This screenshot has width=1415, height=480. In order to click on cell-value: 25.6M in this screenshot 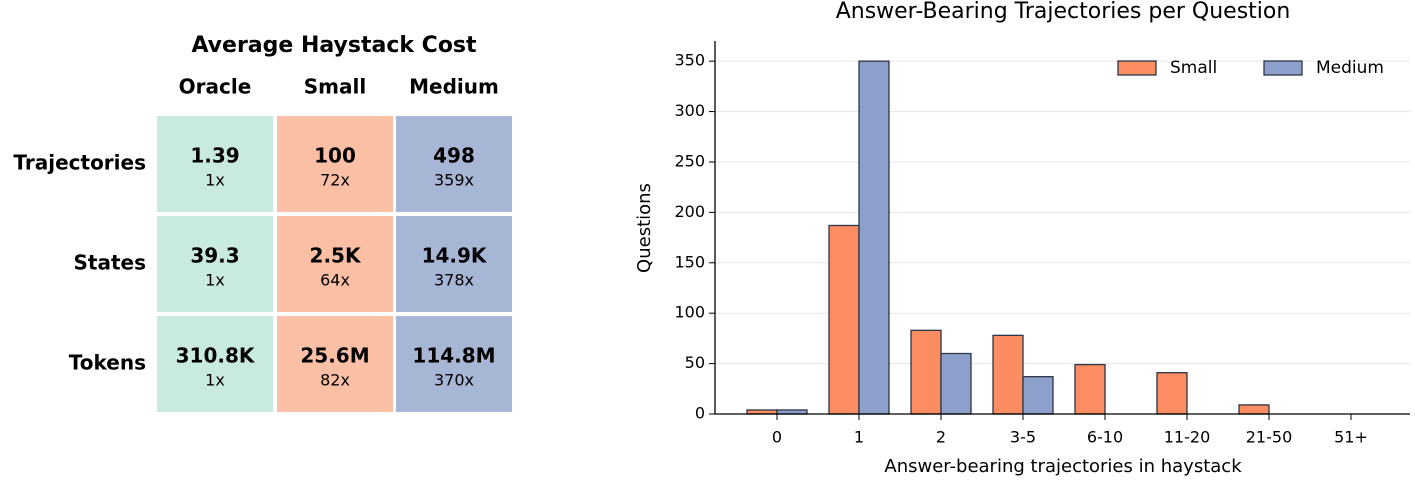, I will do `click(334, 356)`.